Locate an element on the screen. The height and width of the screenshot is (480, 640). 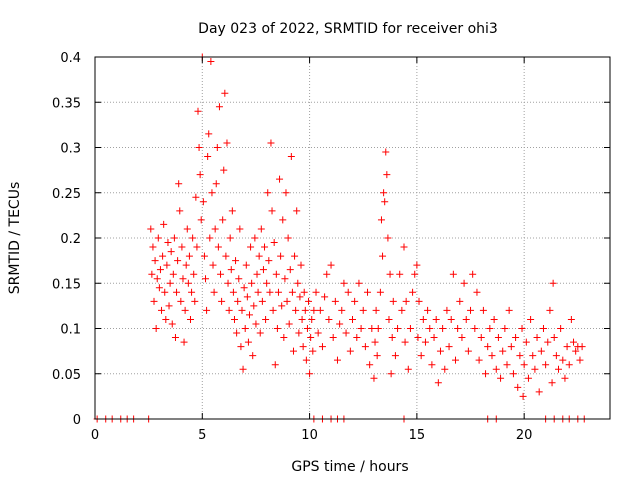
x-tick-label: 5 is located at coordinates (202, 435).